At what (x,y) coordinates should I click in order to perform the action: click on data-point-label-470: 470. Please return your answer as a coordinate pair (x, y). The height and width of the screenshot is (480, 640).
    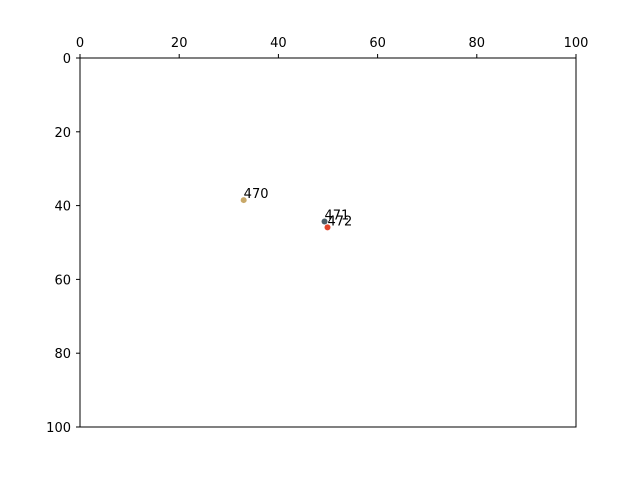
    Looking at the image, I should click on (256, 194).